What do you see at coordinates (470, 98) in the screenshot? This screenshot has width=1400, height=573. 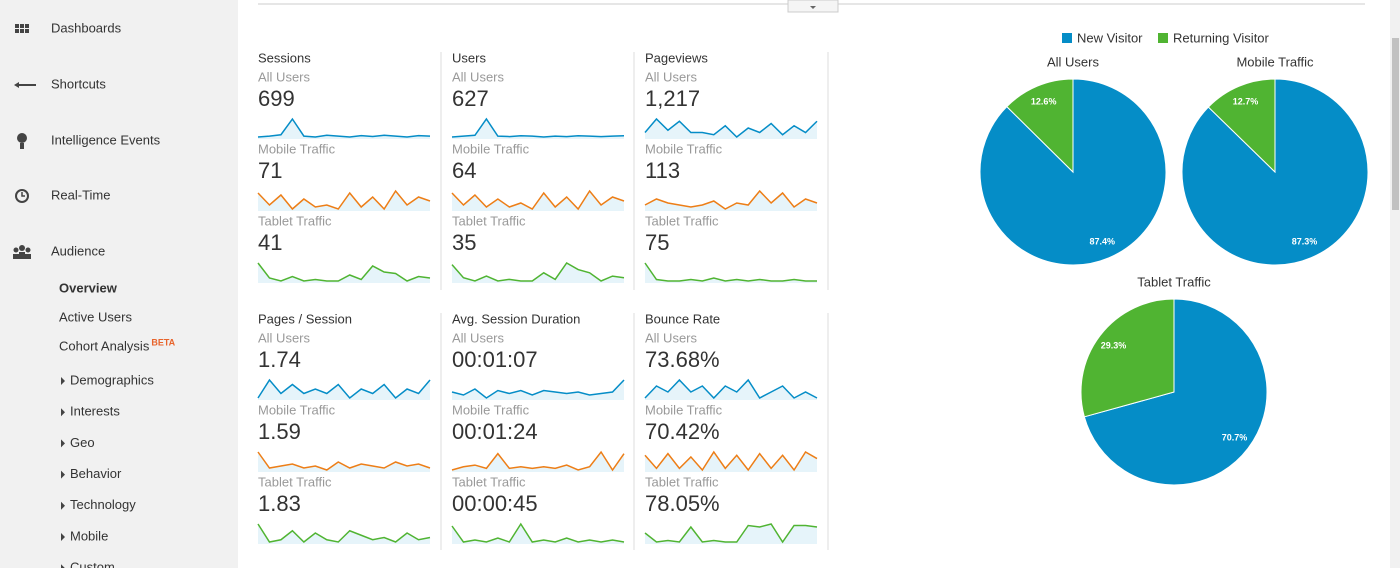 I see `metric-value: 627` at bounding box center [470, 98].